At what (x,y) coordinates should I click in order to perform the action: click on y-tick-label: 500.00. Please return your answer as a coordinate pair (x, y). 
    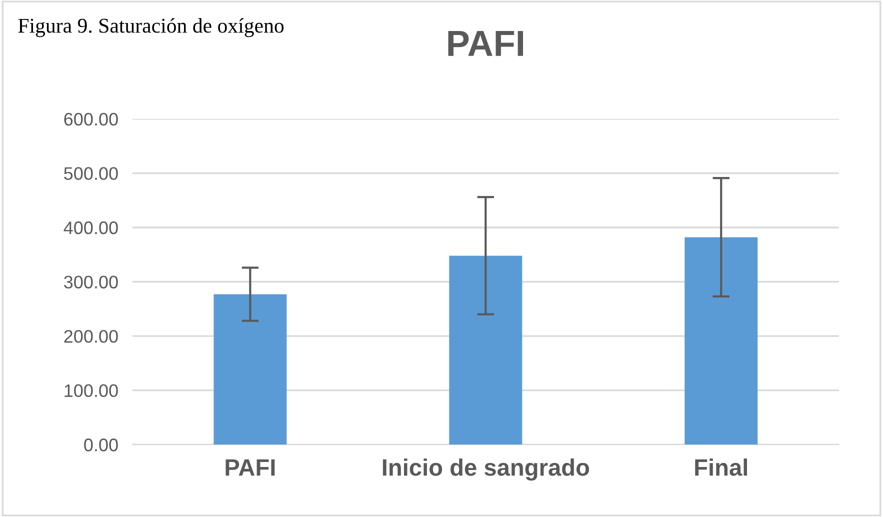
    Looking at the image, I should click on (91, 173).